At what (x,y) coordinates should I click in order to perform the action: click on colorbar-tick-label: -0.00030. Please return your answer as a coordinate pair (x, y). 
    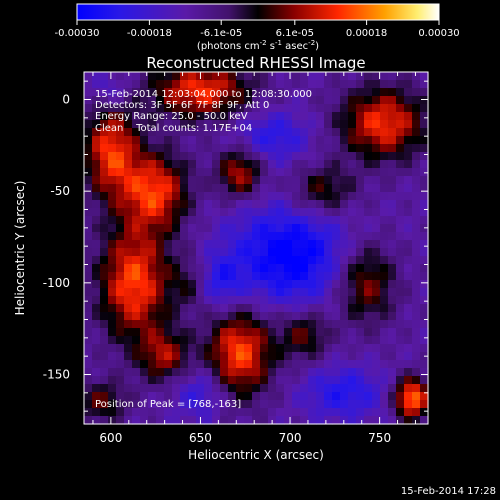
    Looking at the image, I should click on (77, 33).